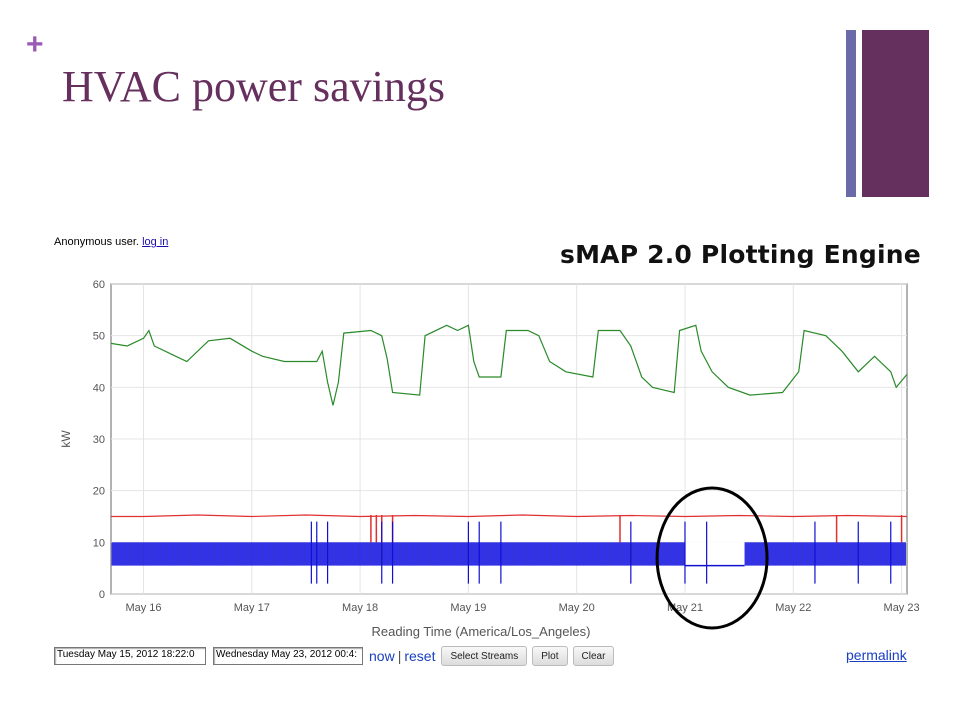 This screenshot has width=960, height=720. I want to click on x-tick-label: May 20, so click(577, 608).